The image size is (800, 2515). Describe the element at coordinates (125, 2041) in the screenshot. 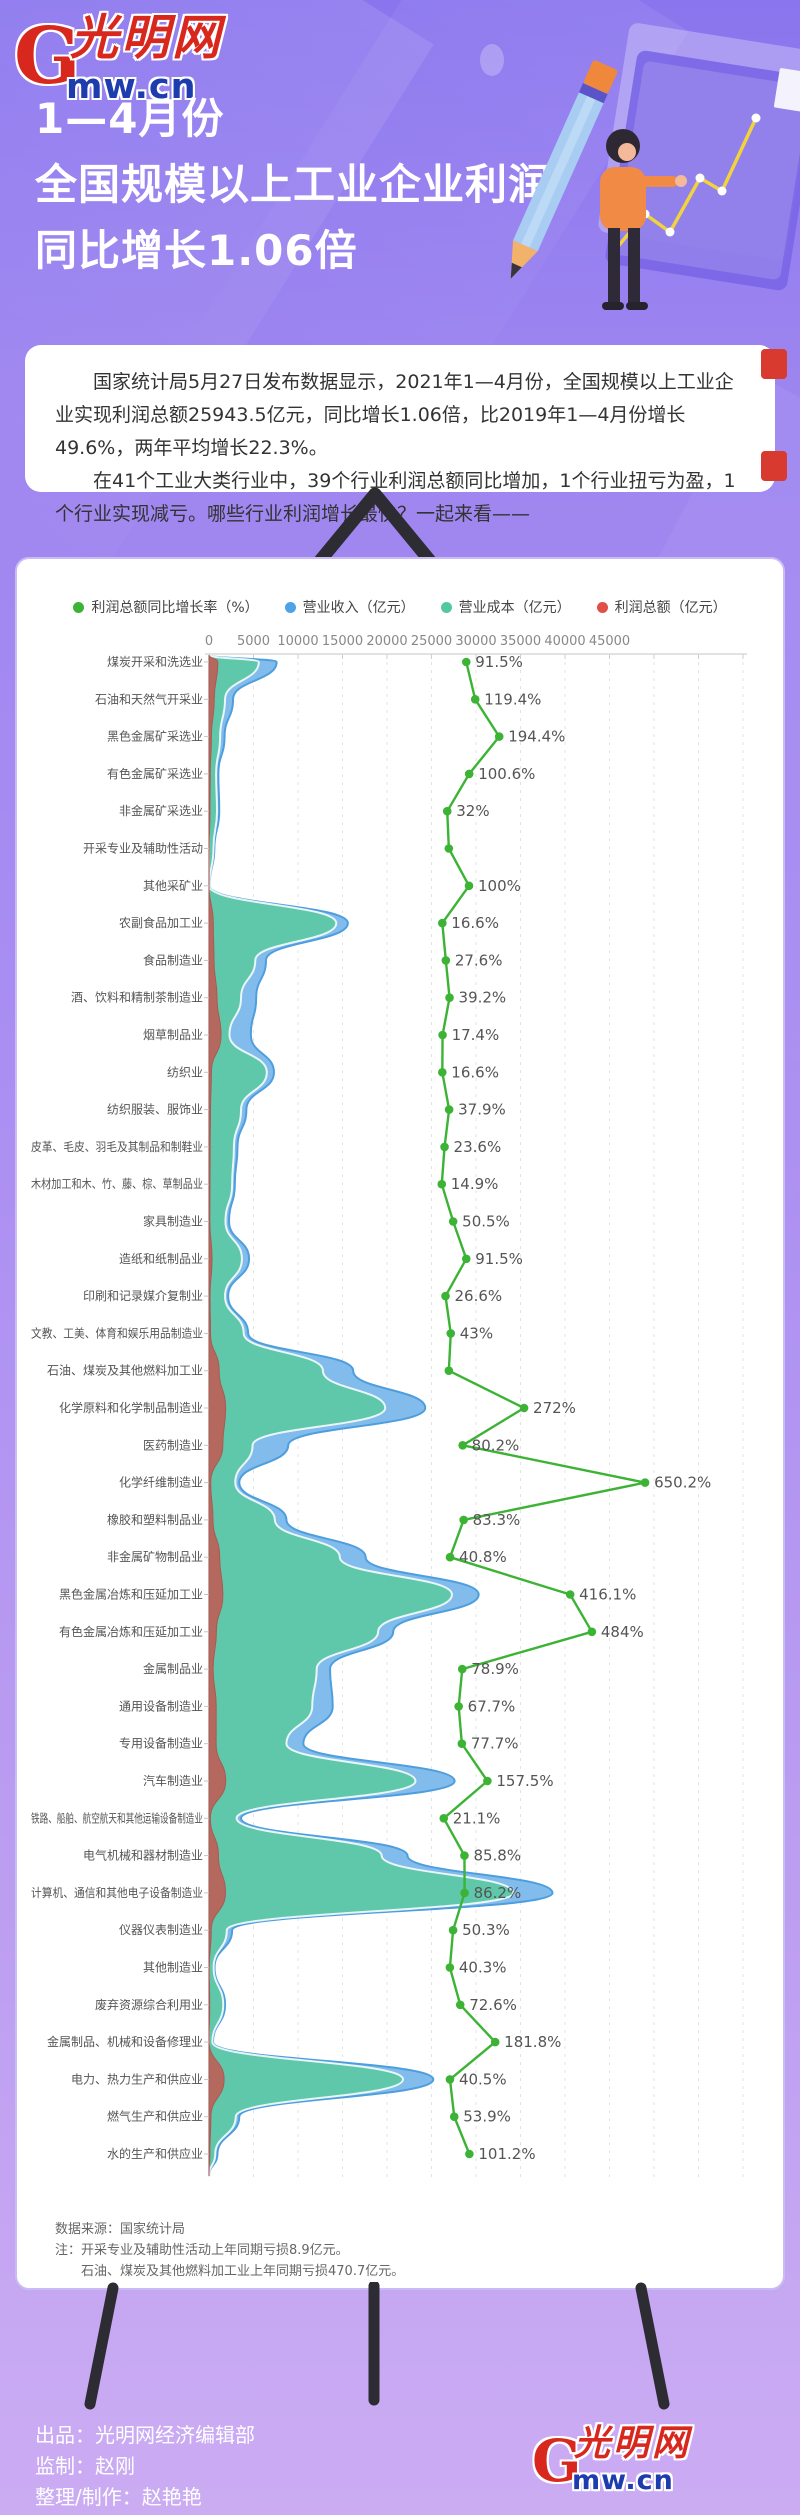

I see `category-label: 金属制品、机械和设备修理业` at that location.